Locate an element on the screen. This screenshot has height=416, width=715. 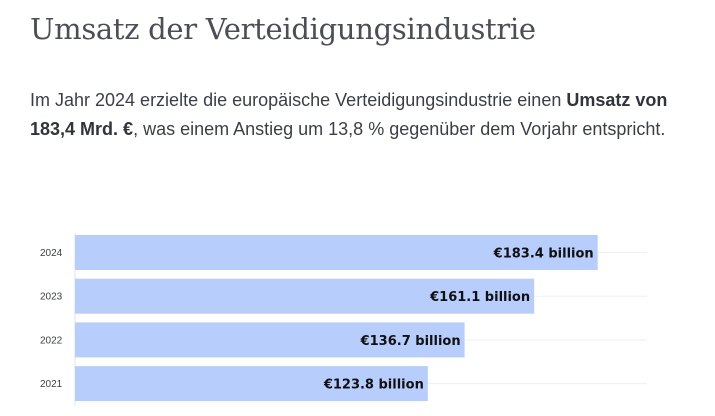
bar-2024 is located at coordinates (336, 252).